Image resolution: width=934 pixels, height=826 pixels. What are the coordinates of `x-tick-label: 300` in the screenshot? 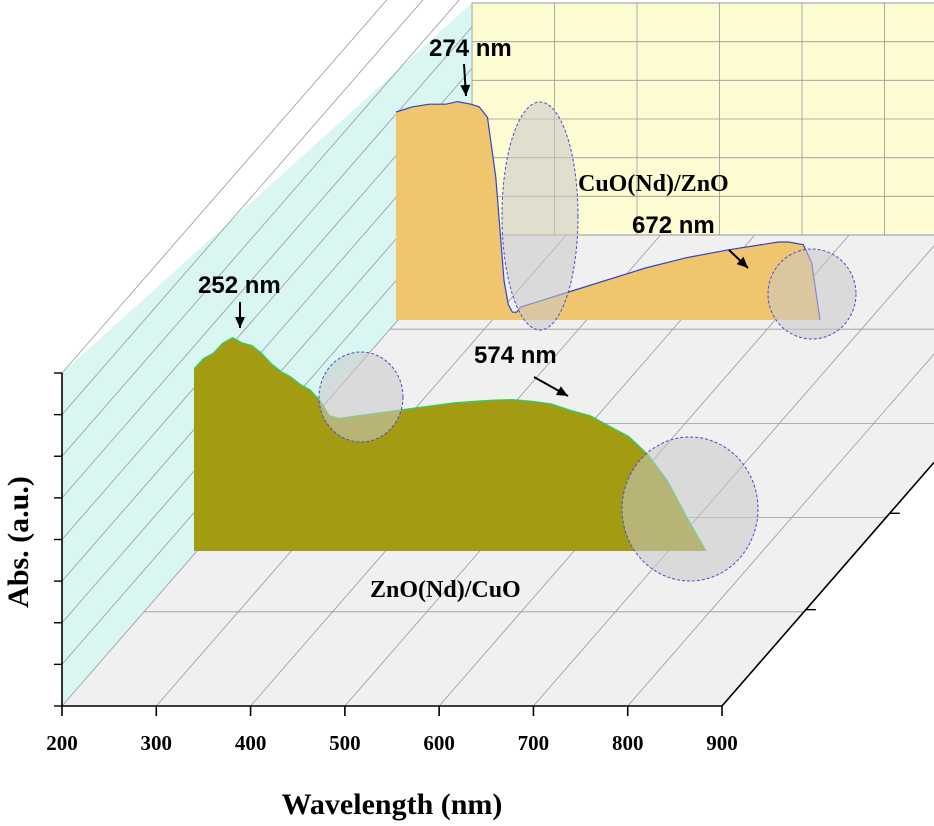 It's located at (157, 743).